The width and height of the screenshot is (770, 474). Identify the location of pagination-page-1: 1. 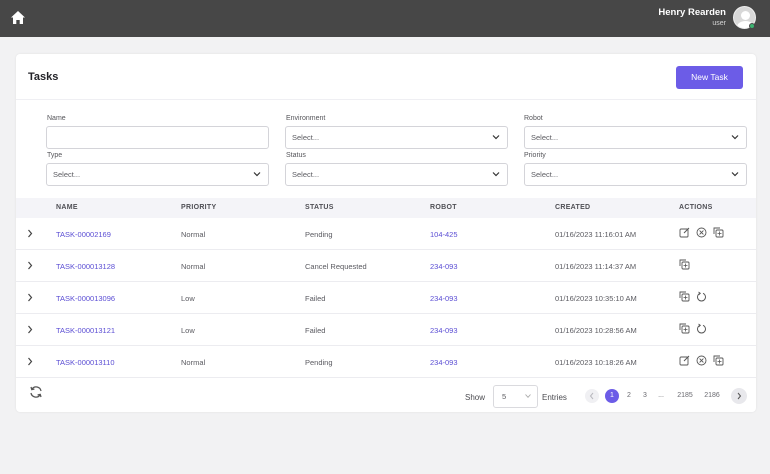
(612, 396).